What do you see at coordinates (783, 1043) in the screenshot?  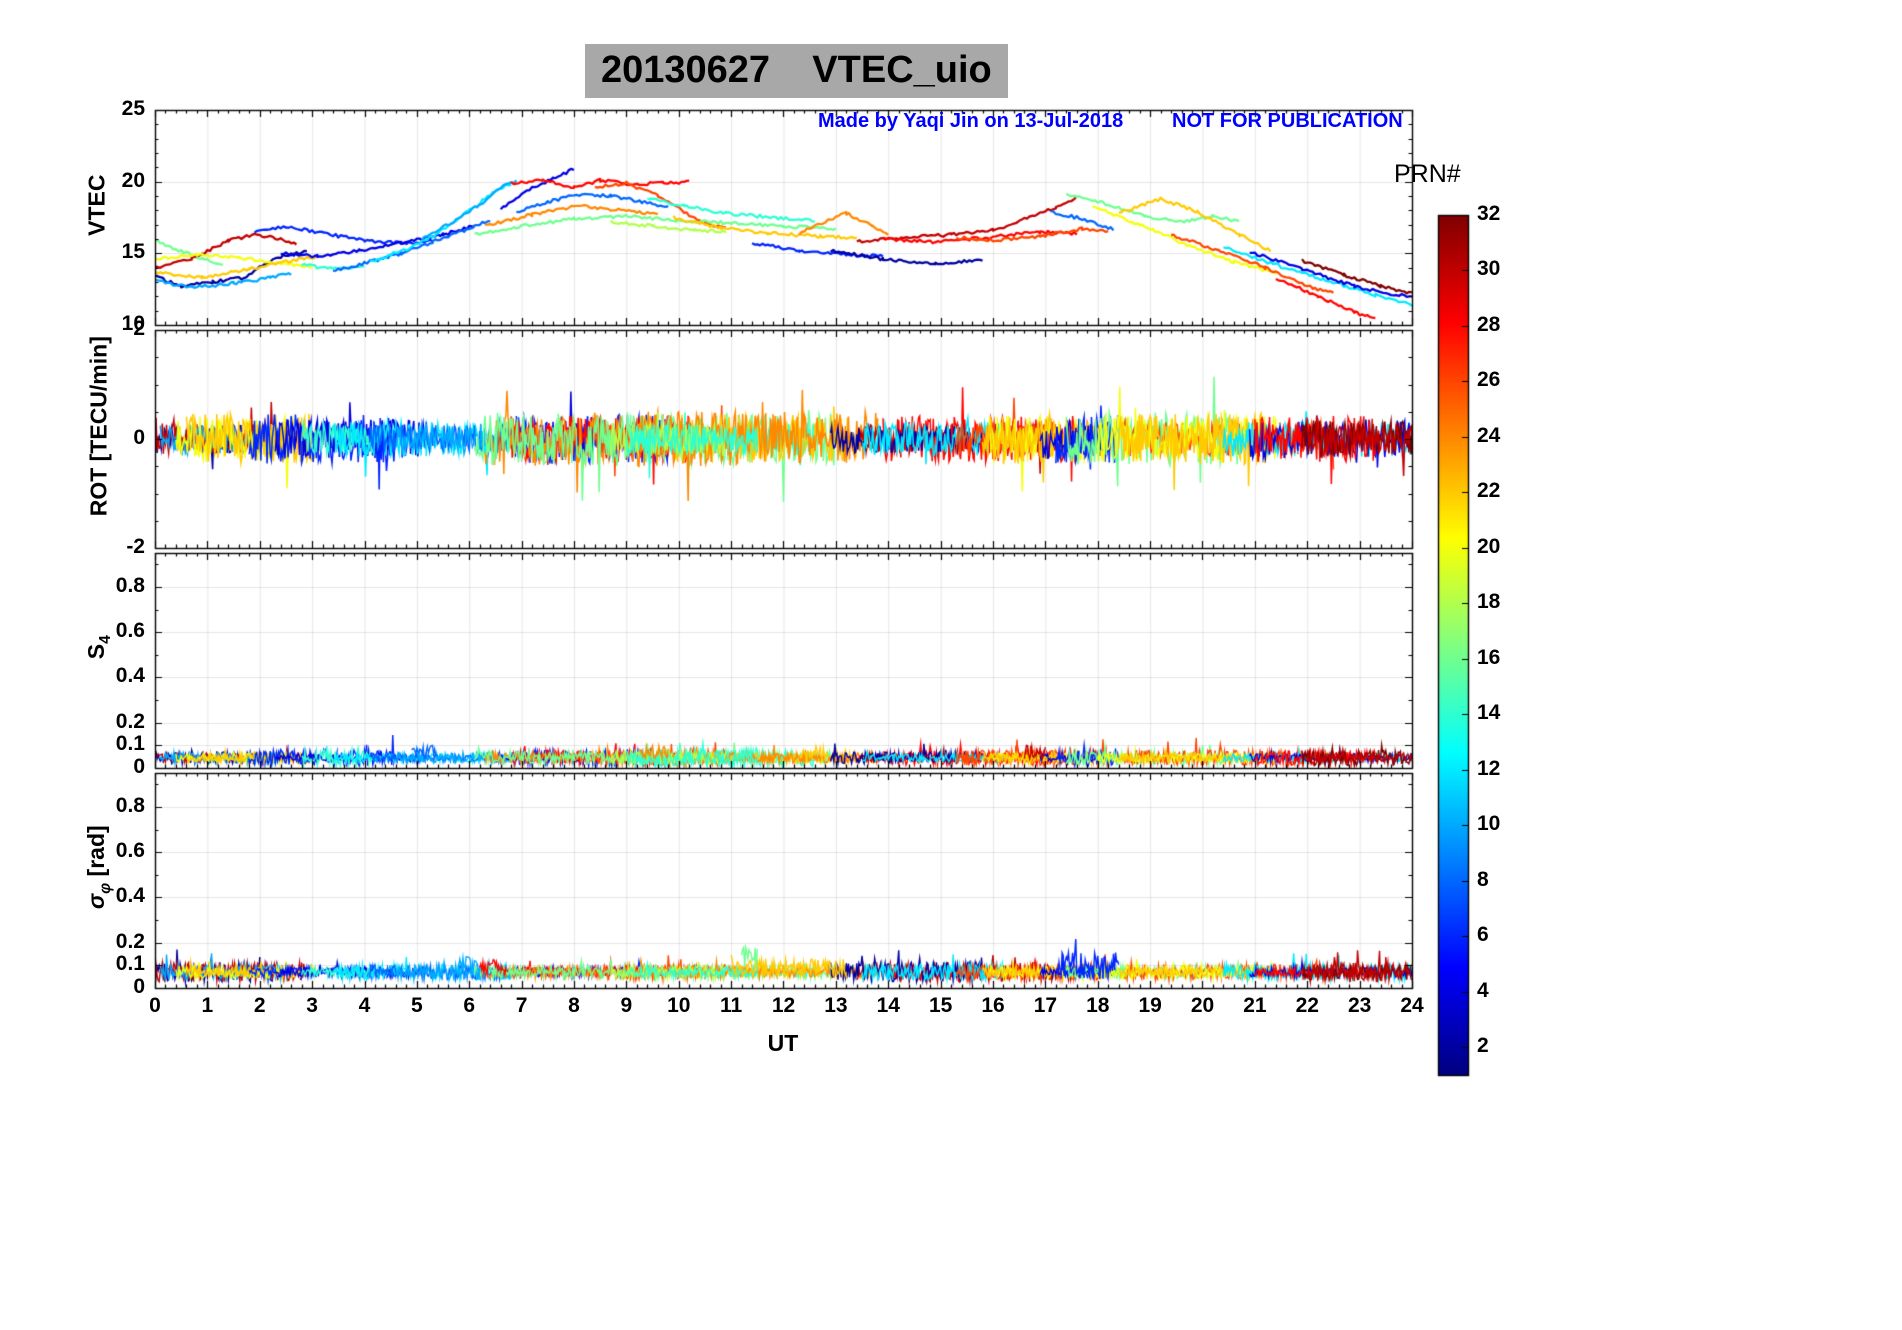 I see `x-axis-label: UT` at bounding box center [783, 1043].